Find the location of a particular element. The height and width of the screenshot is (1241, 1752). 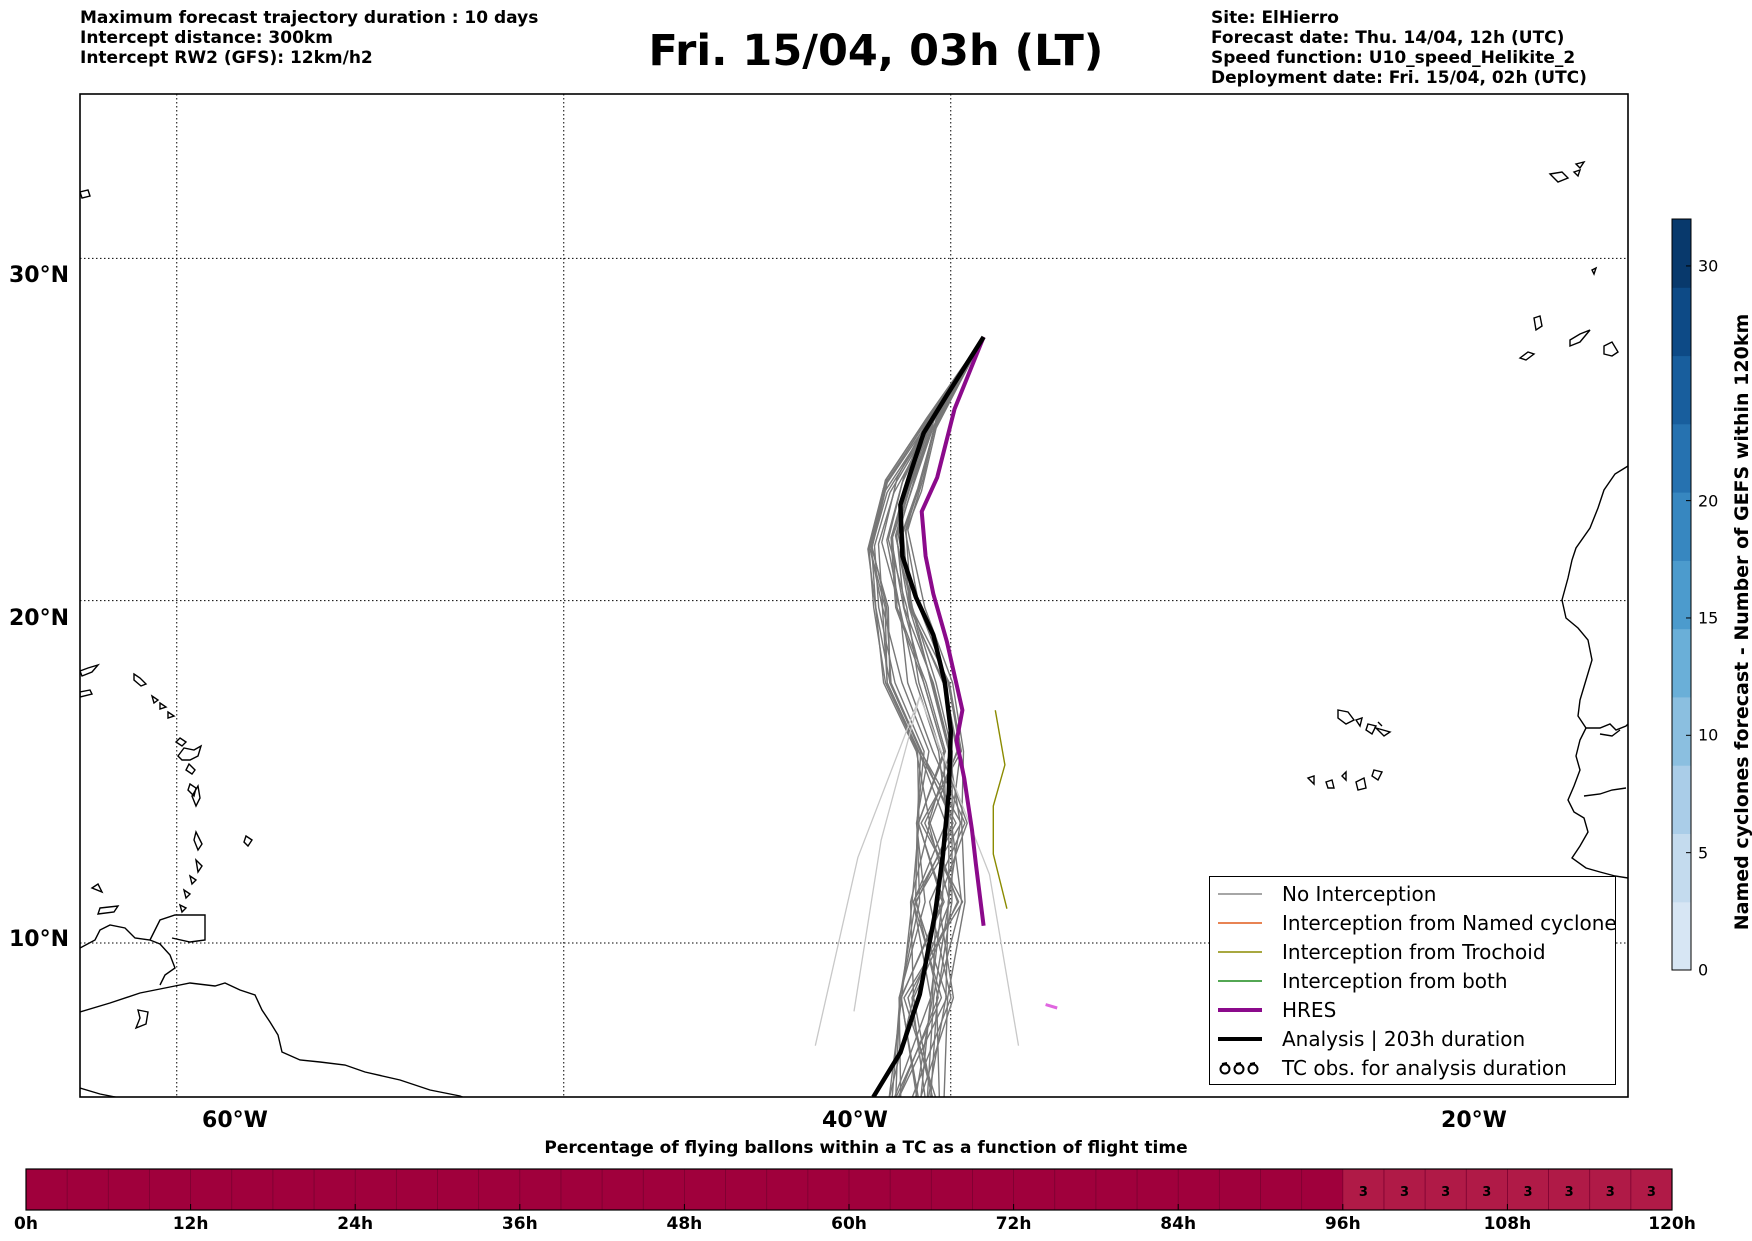

timebar-tick-label: 12h is located at coordinates (190, 1224).